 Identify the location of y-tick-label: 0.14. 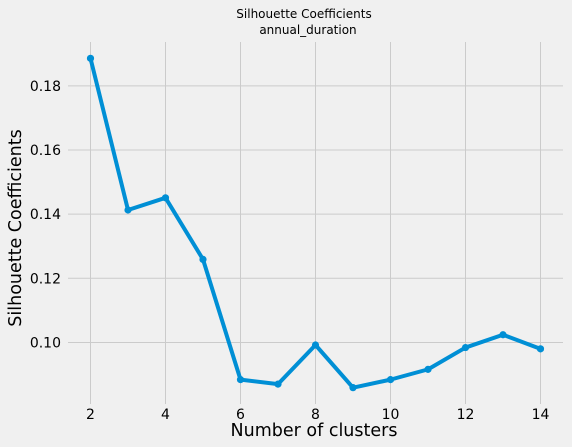
(45, 215).